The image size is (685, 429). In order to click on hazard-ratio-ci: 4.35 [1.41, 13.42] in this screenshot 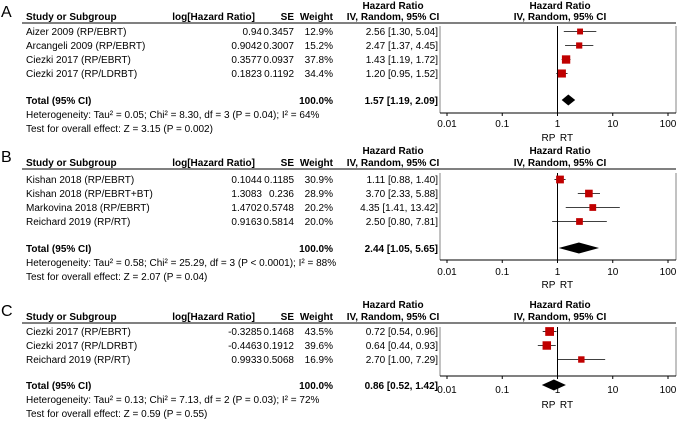, I will do `click(399, 208)`.